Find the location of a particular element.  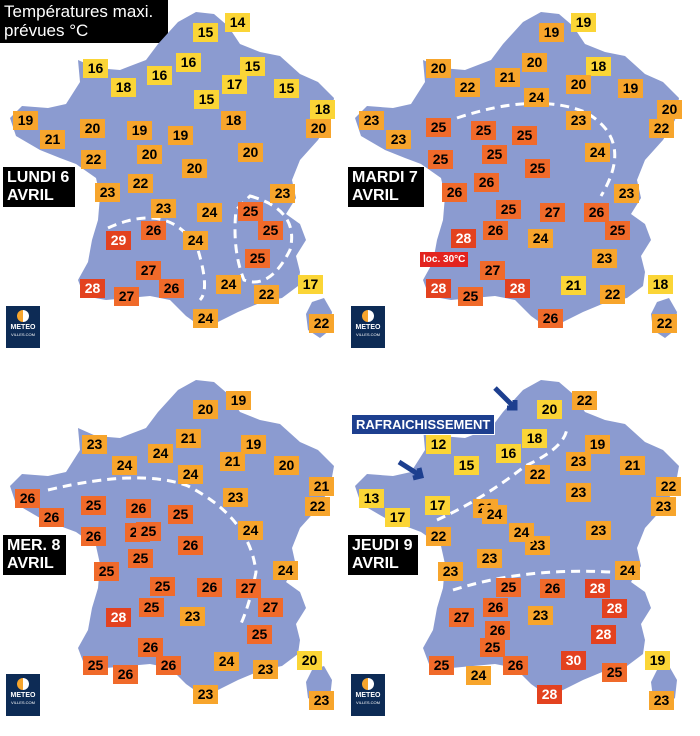

day-label-tuesday: MARDI 7 AVRIL is located at coordinates (386, 187).